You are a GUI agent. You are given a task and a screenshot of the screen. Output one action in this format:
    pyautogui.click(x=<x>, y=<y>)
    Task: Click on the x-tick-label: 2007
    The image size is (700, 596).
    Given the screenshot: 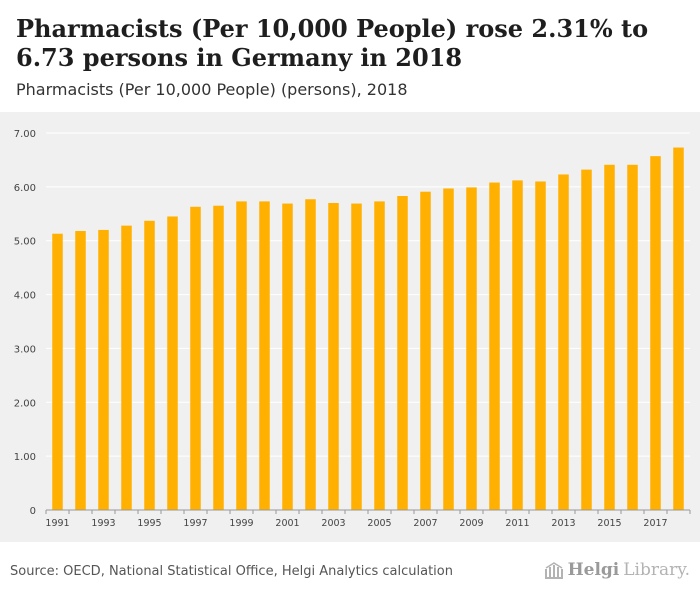 What is the action you would take?
    pyautogui.click(x=425, y=523)
    